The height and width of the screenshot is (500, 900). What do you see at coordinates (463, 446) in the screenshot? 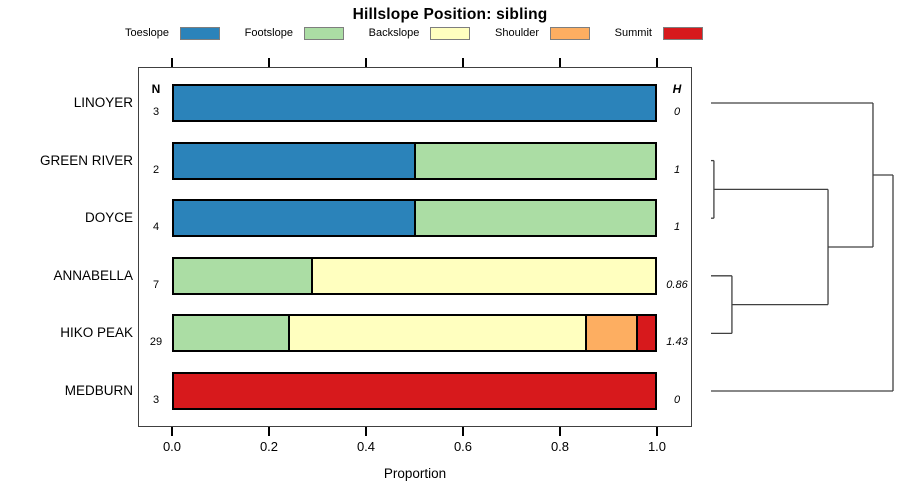
I see `axis-tick-label: 0.6` at bounding box center [463, 446].